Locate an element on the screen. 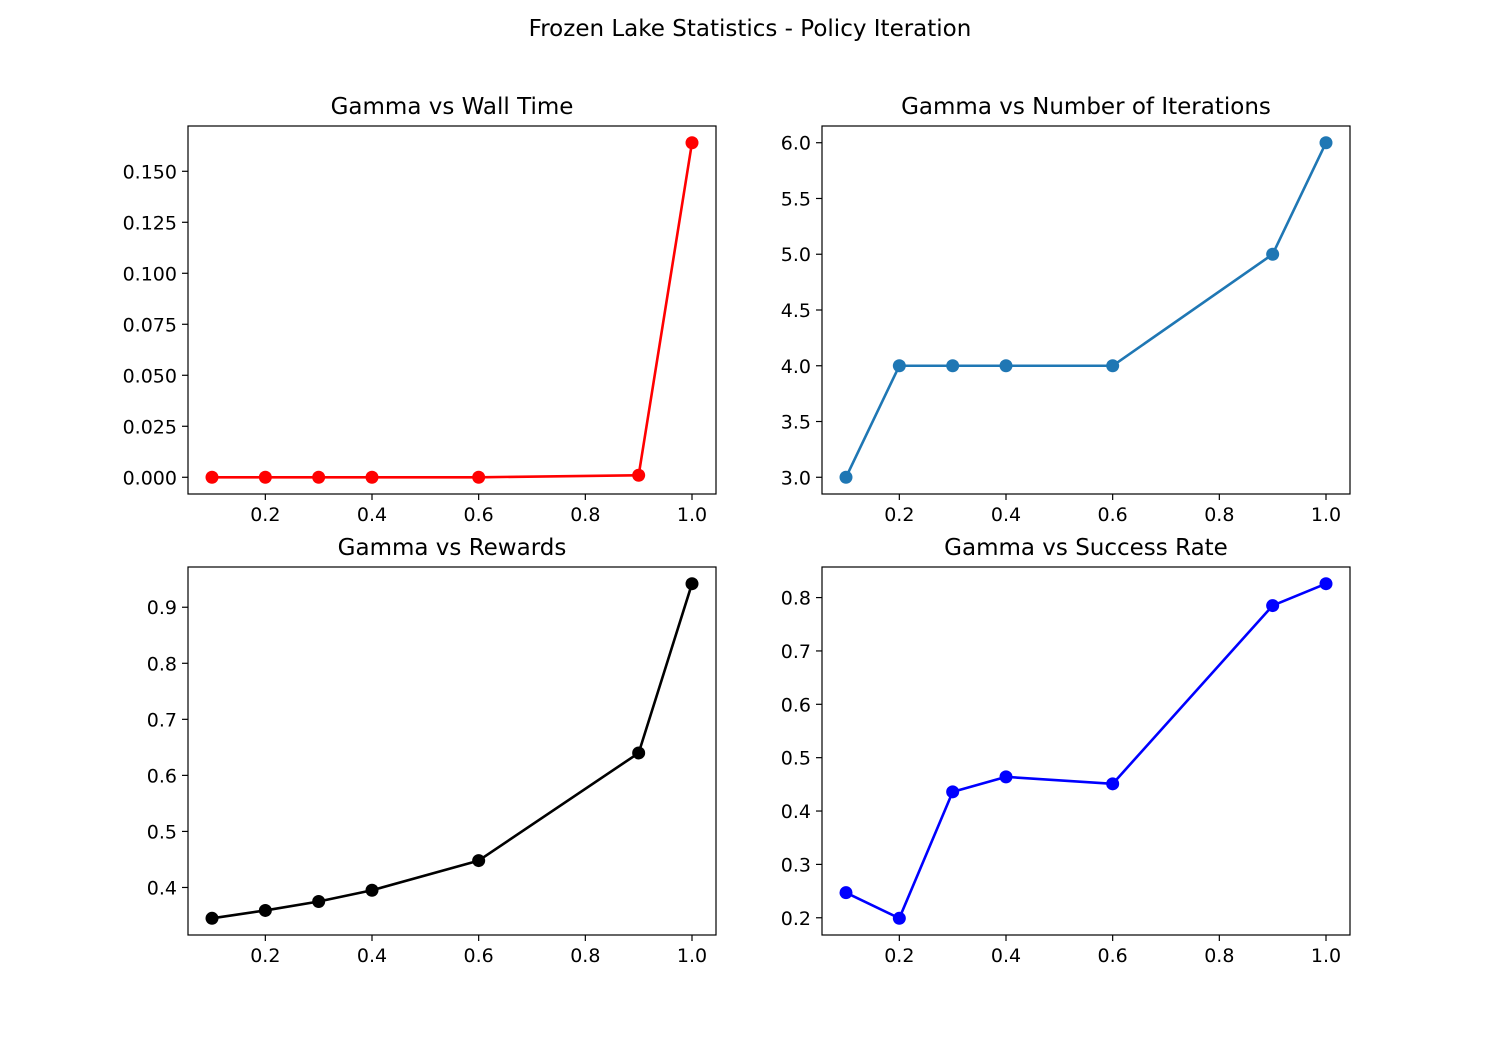  y-tick-label: 4.0 is located at coordinates (796, 367).